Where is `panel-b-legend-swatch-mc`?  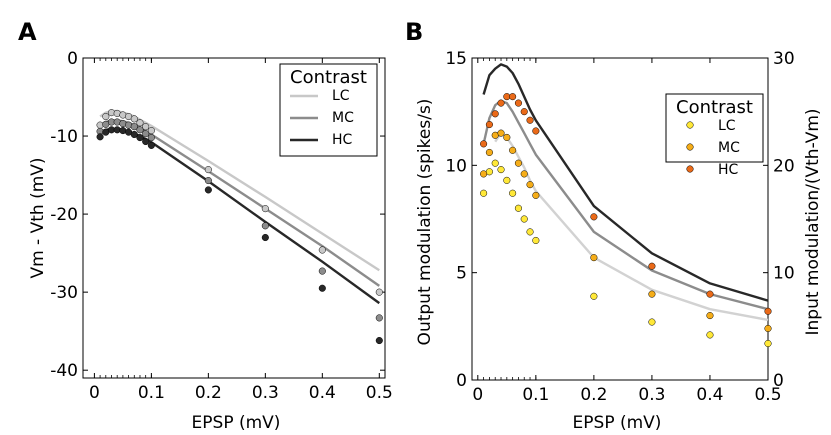 panel-b-legend-swatch-mc is located at coordinates (690, 147).